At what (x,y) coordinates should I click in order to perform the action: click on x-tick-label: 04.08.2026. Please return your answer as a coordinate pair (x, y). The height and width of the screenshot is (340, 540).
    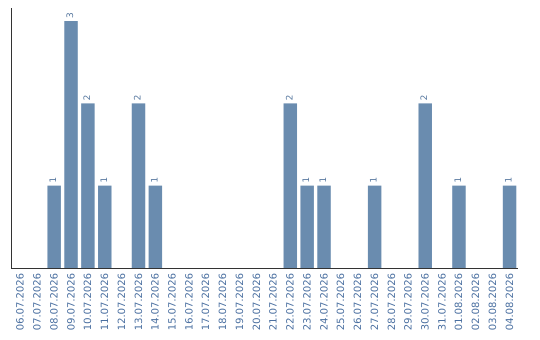
    Looking at the image, I should click on (510, 301).